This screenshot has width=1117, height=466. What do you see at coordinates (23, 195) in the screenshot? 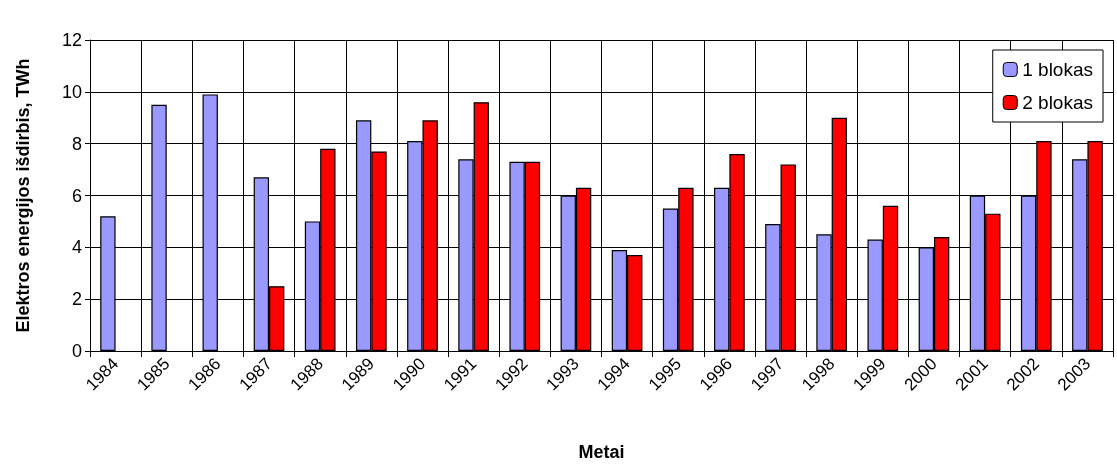
I see `y-axis-title: Elektros energijos išdirbis, TWh` at bounding box center [23, 195].